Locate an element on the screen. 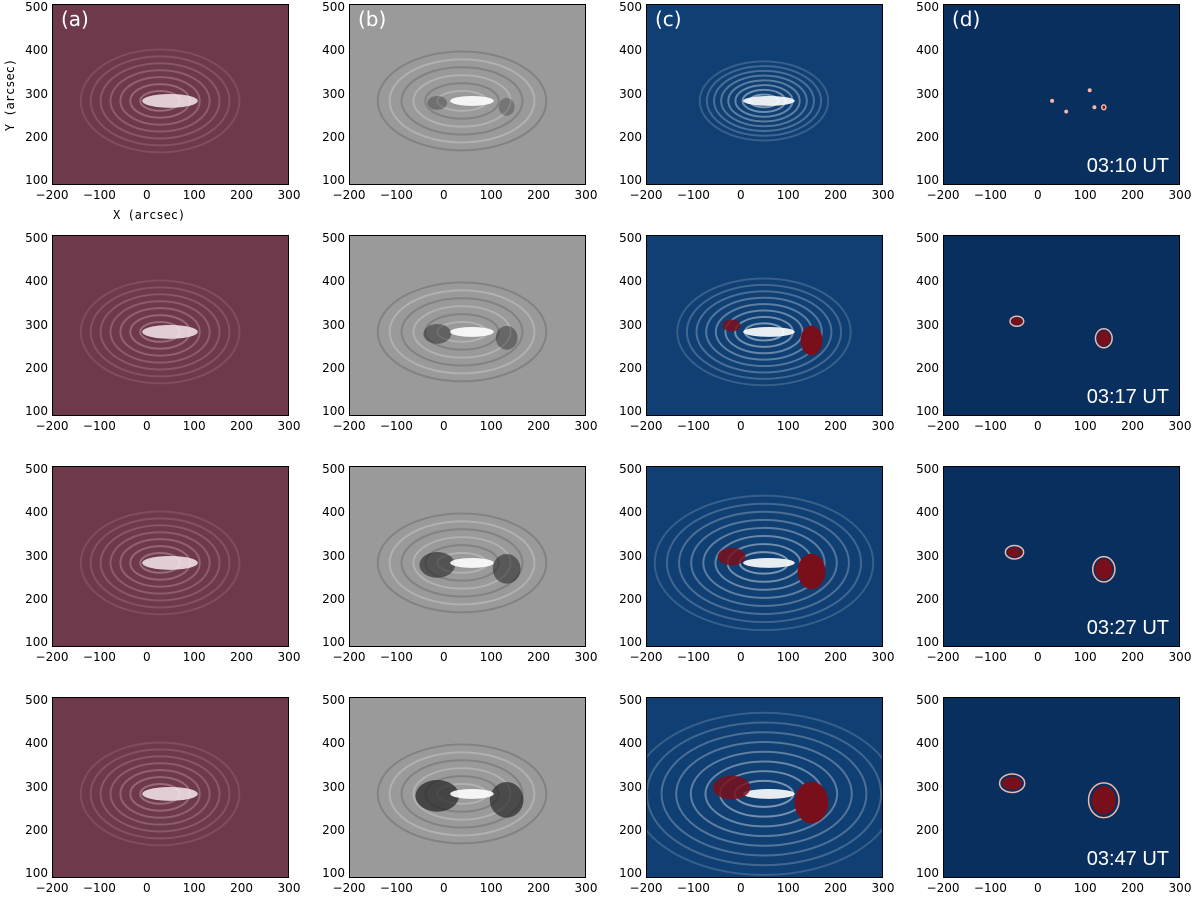  image-panel-4-4: 03:47 UT is located at coordinates (1061, 787).